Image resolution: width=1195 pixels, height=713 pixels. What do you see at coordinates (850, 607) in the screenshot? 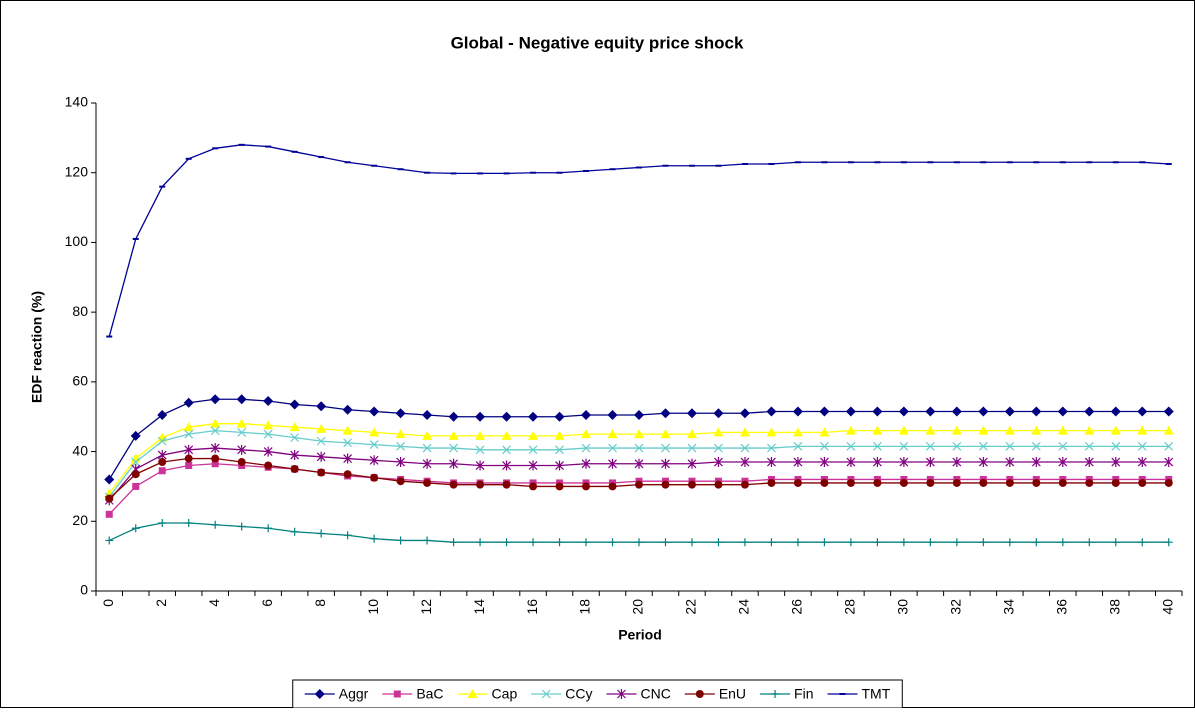
I see `x-tick-label: 28` at bounding box center [850, 607].